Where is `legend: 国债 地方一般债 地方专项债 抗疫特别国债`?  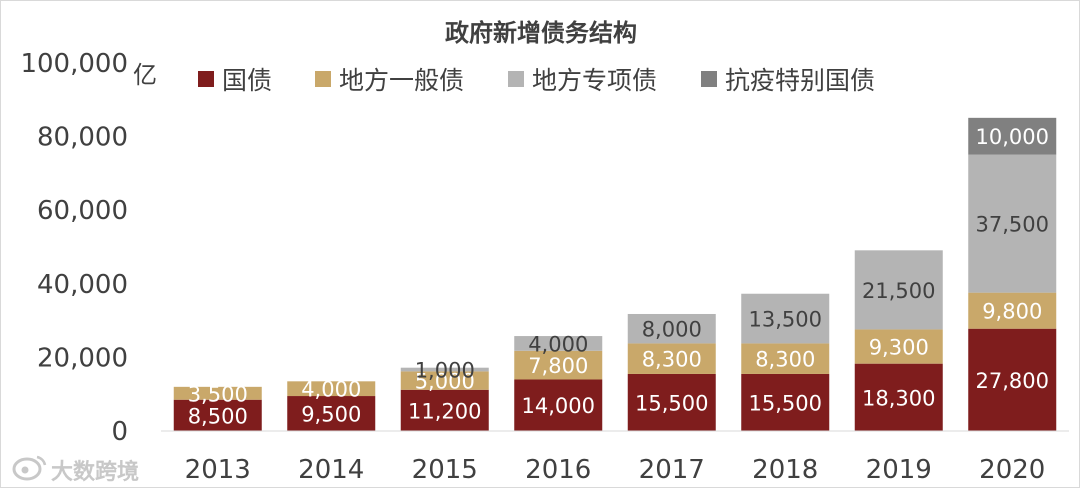
legend: 国债 地方一般债 地方专项债 抗疫特别国债 is located at coordinates (536, 80).